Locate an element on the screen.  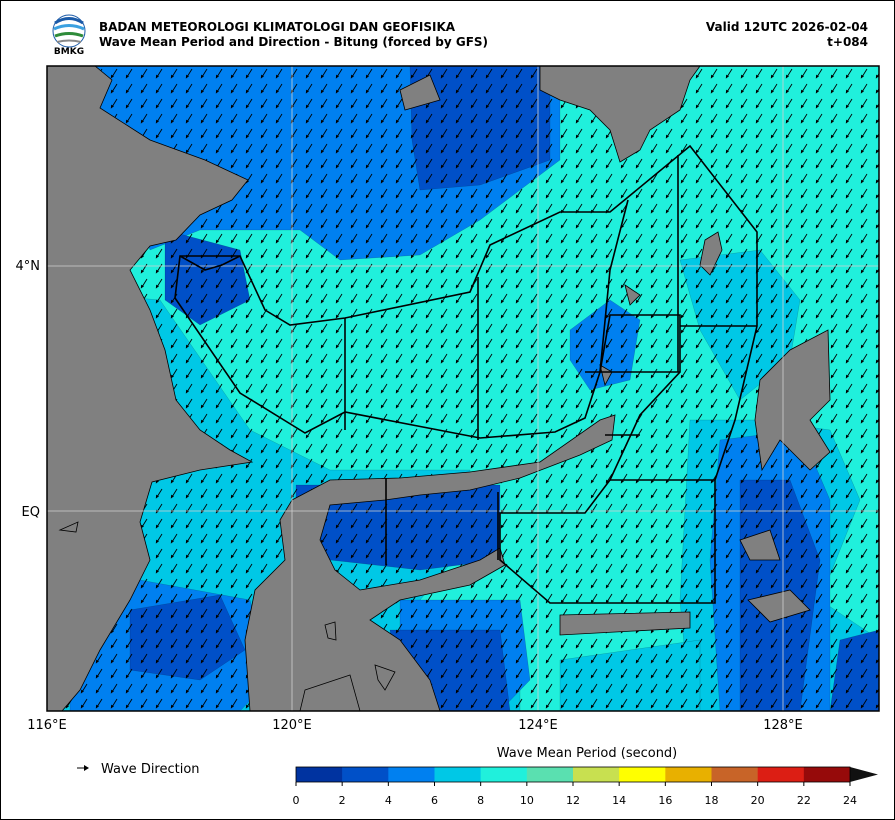
colorbar-tick-label: 16 is located at coordinates (665, 800).